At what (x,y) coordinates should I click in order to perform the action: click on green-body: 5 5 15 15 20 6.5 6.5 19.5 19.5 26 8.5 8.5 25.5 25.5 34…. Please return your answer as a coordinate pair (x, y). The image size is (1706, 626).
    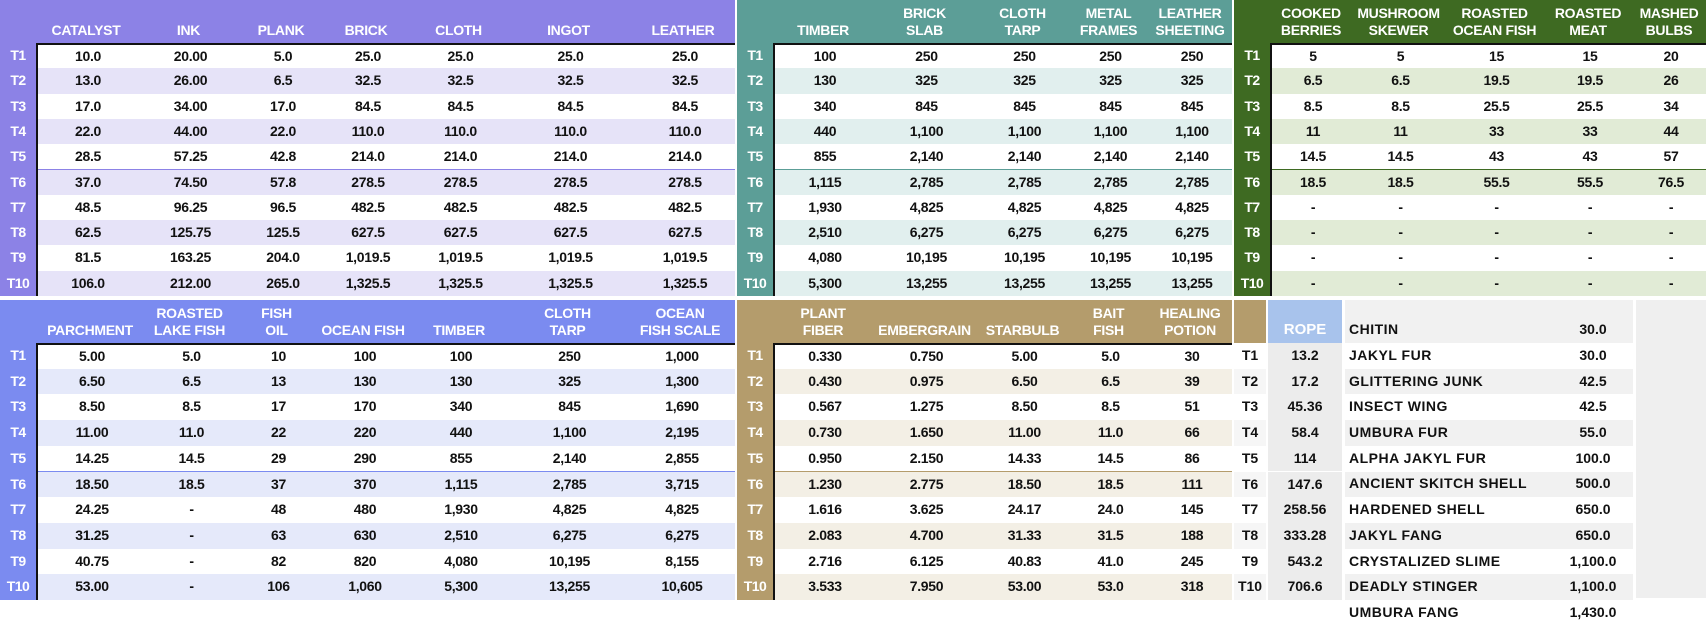
    Looking at the image, I should click on (1488, 169).